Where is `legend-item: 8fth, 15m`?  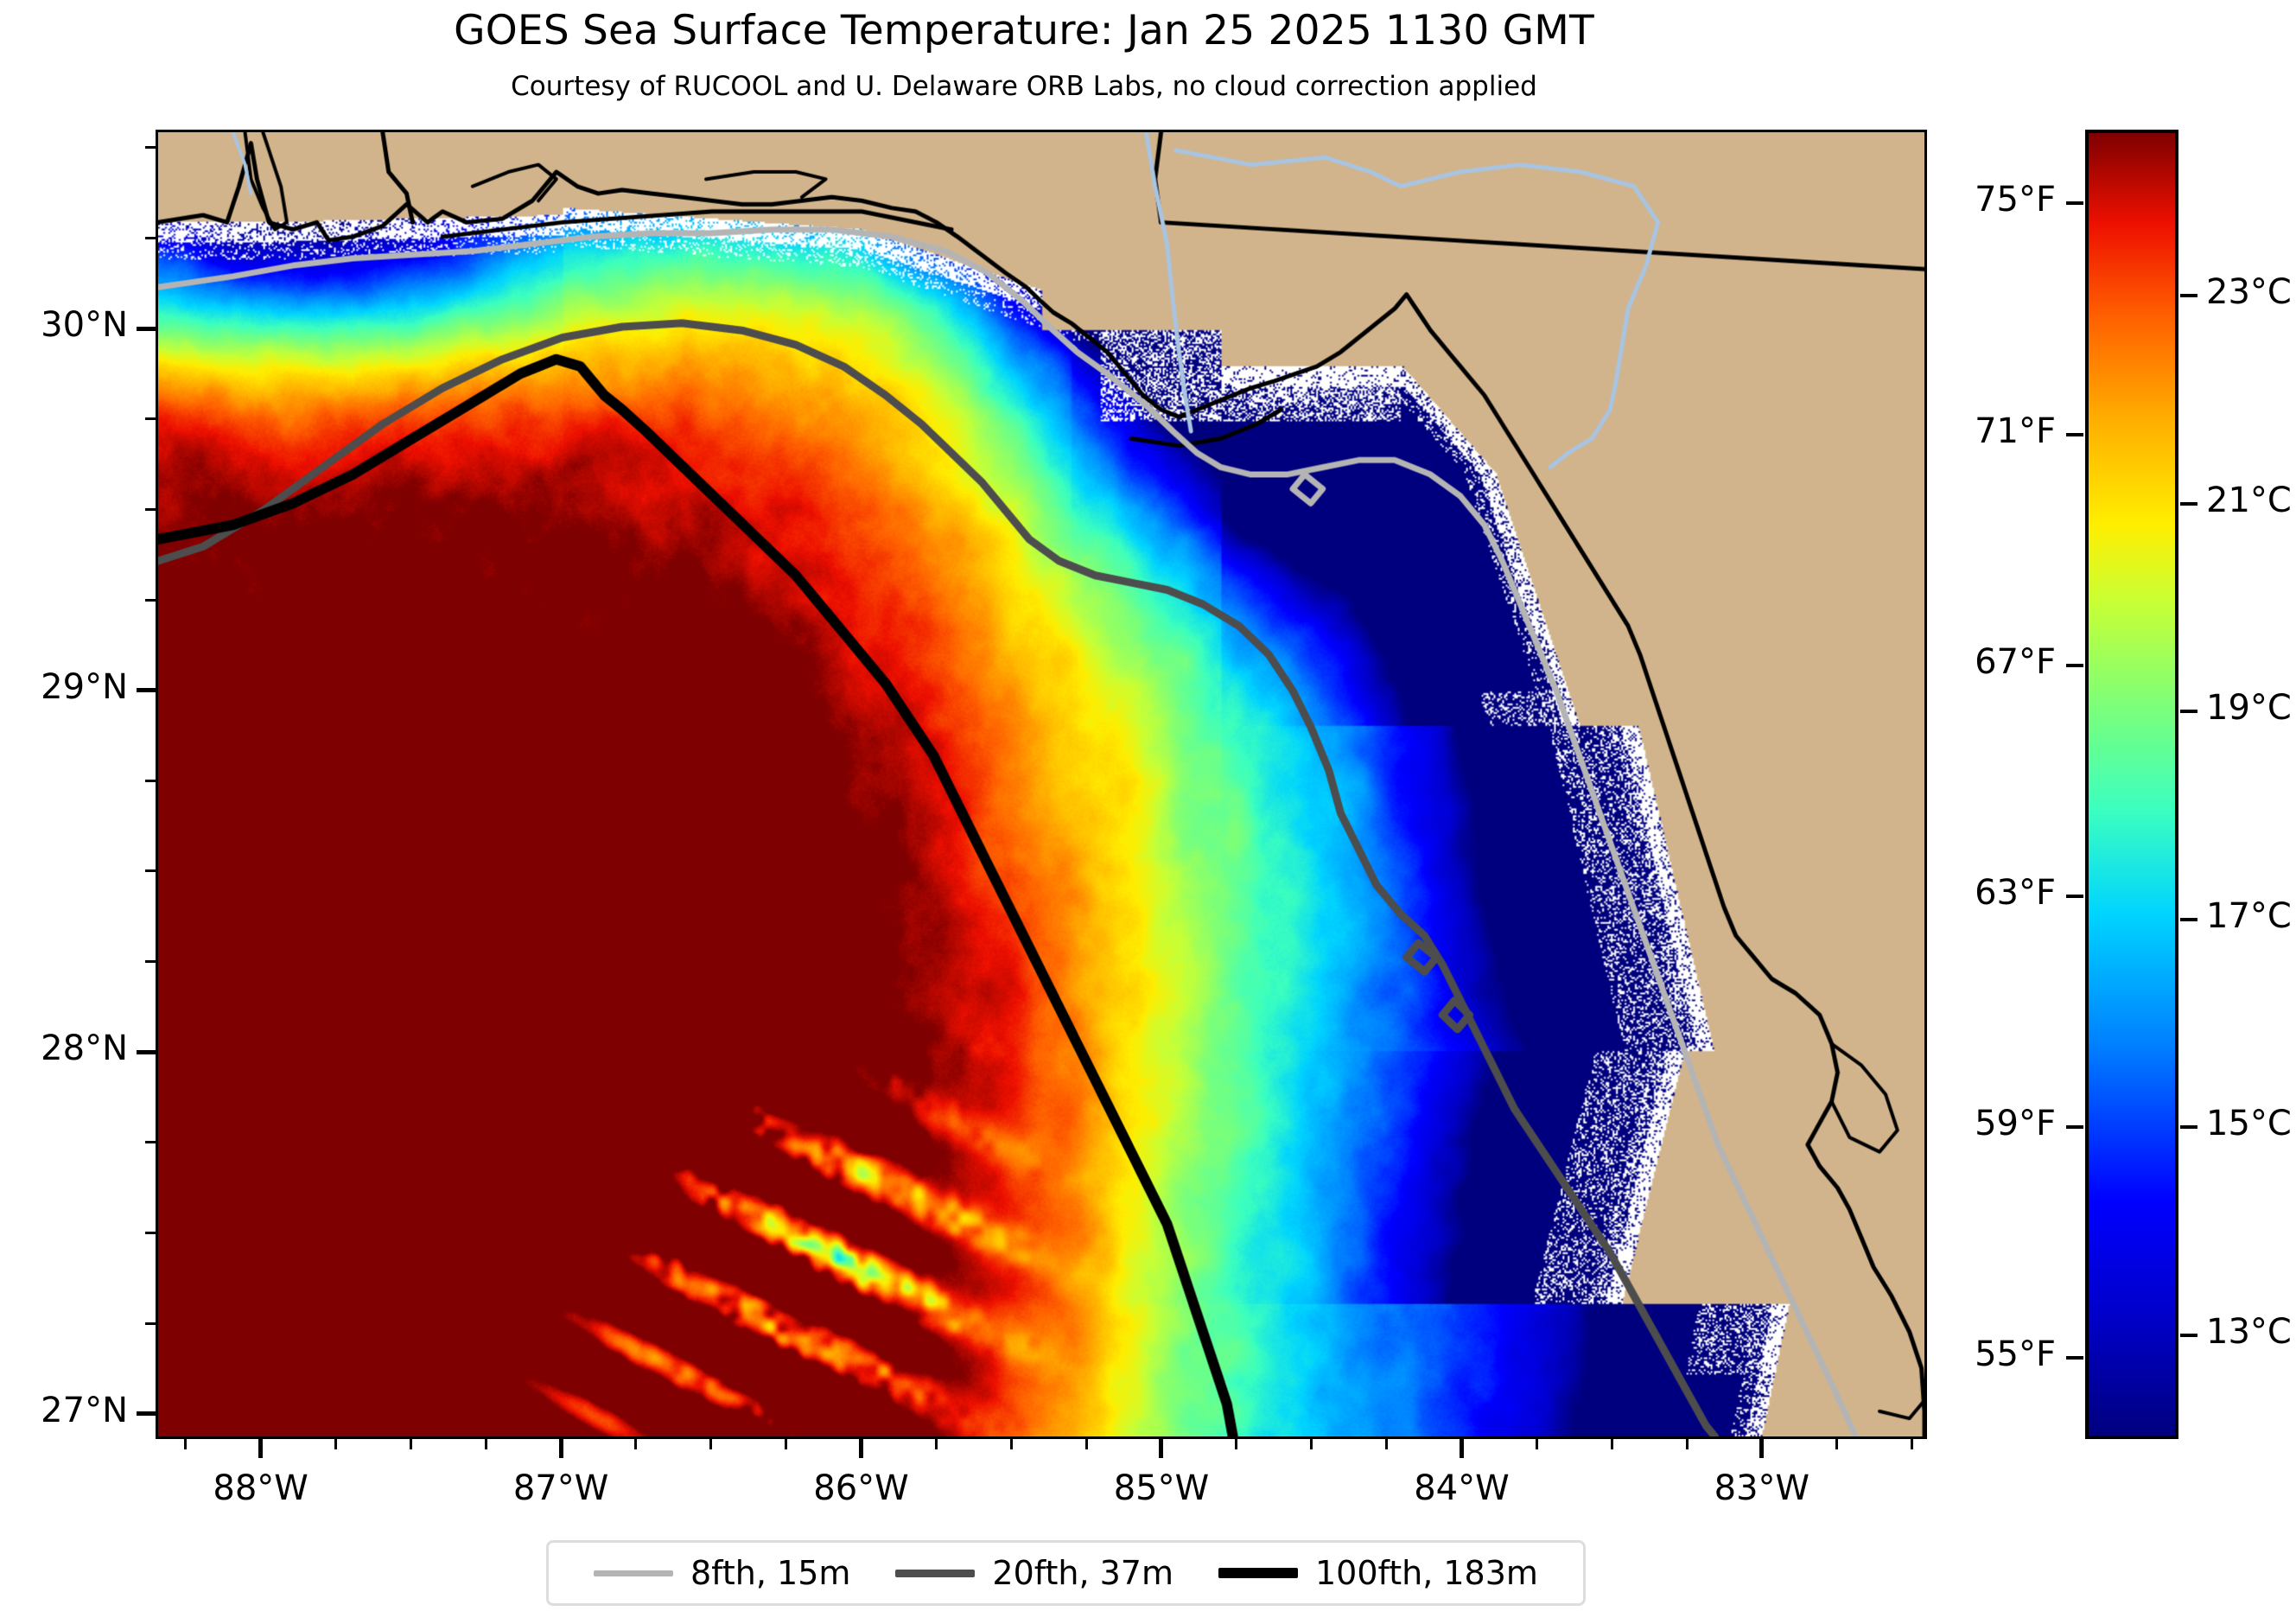 legend-item: 8fth, 15m is located at coordinates (722, 1573).